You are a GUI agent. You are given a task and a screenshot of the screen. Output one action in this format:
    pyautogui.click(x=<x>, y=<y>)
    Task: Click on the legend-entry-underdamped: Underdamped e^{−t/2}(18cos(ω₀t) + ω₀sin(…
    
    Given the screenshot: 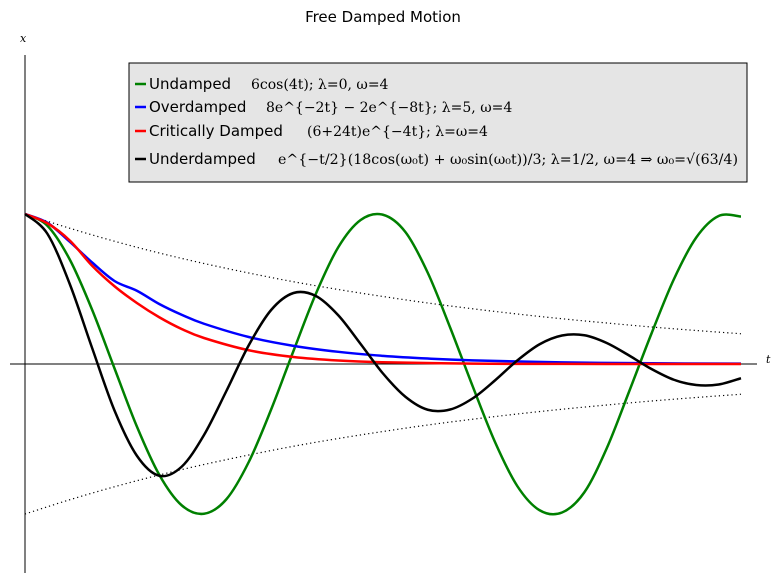 What is the action you would take?
    pyautogui.click(x=436, y=159)
    